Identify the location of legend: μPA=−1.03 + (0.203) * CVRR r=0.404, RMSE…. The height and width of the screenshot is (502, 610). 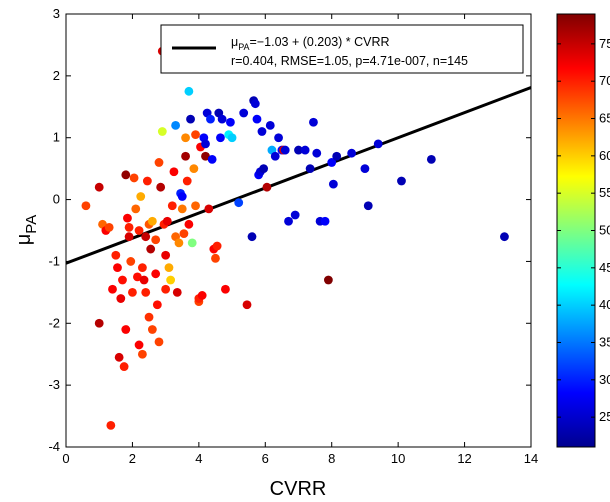
(342, 49).